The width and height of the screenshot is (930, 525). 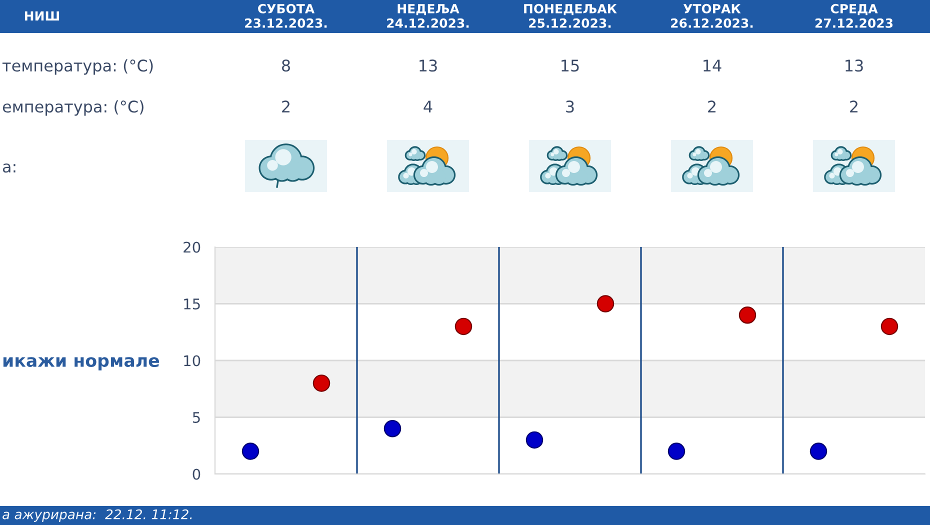 What do you see at coordinates (73, 108) in the screenshot?
I see `text: емпература: (°C)` at bounding box center [73, 108].